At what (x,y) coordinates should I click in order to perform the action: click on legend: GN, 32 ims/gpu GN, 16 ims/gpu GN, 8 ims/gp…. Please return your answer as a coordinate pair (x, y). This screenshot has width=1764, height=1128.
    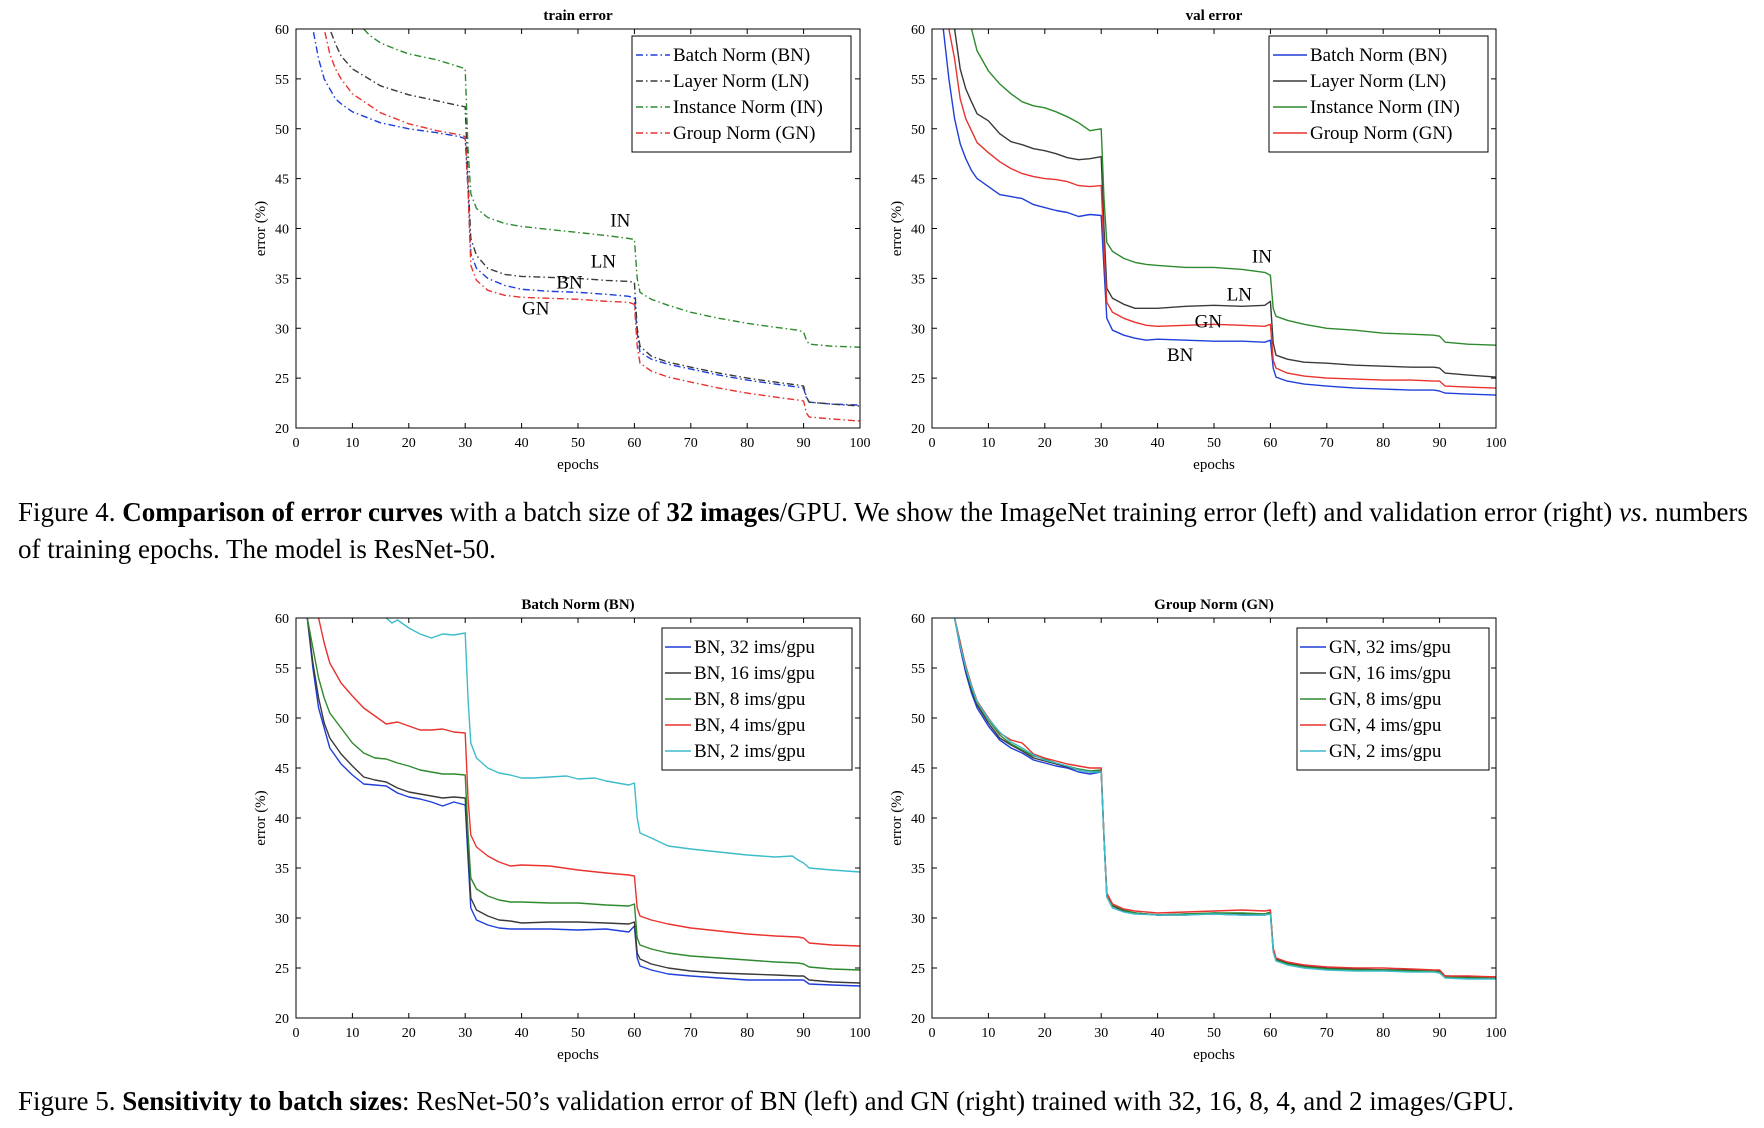
    Looking at the image, I should click on (1393, 699).